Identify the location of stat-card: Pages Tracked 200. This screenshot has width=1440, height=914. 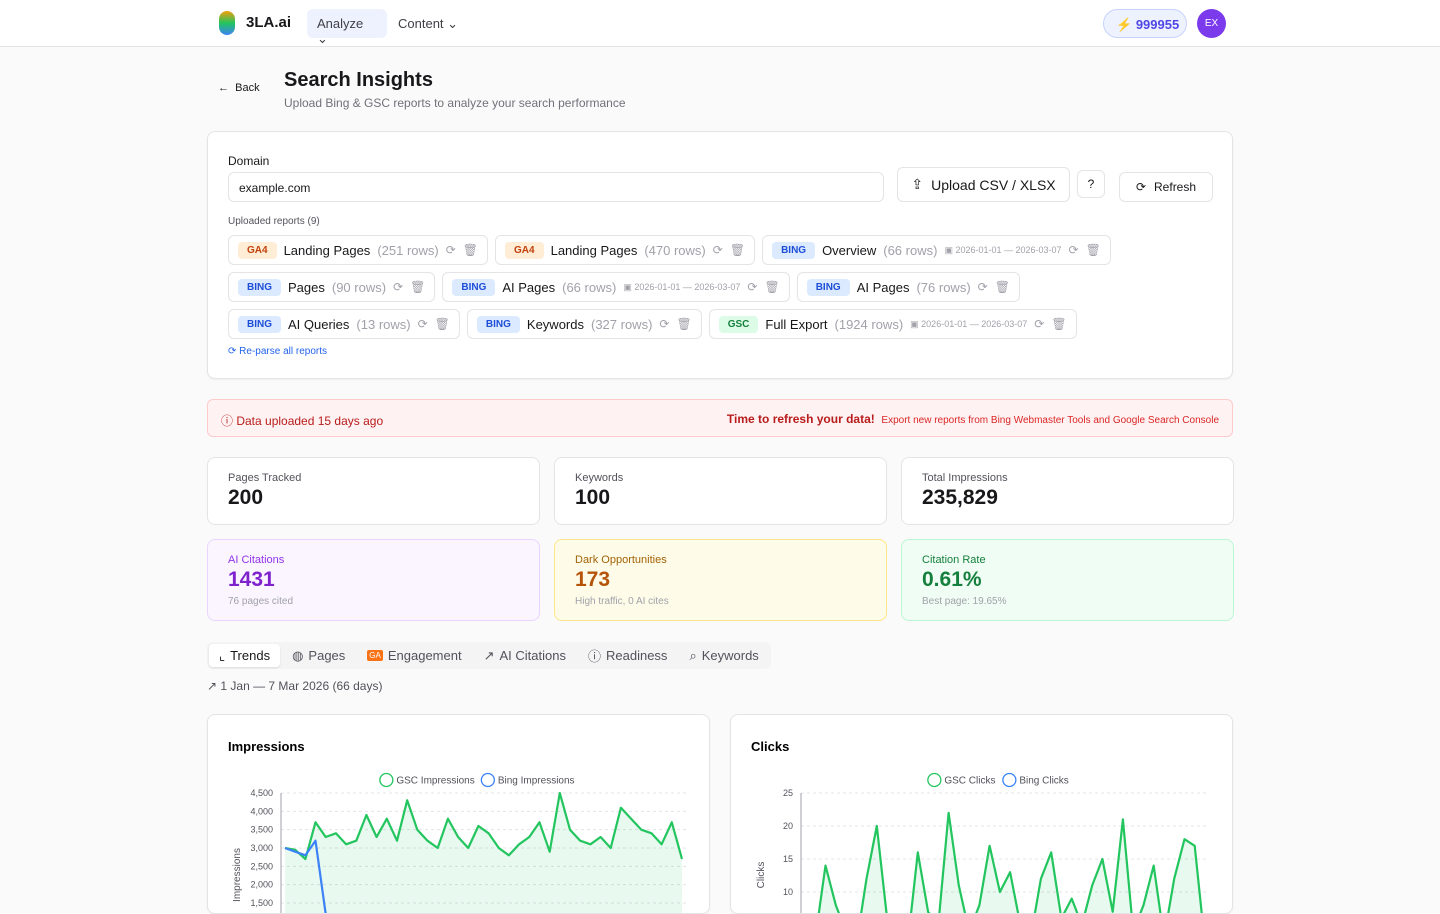
(373, 491).